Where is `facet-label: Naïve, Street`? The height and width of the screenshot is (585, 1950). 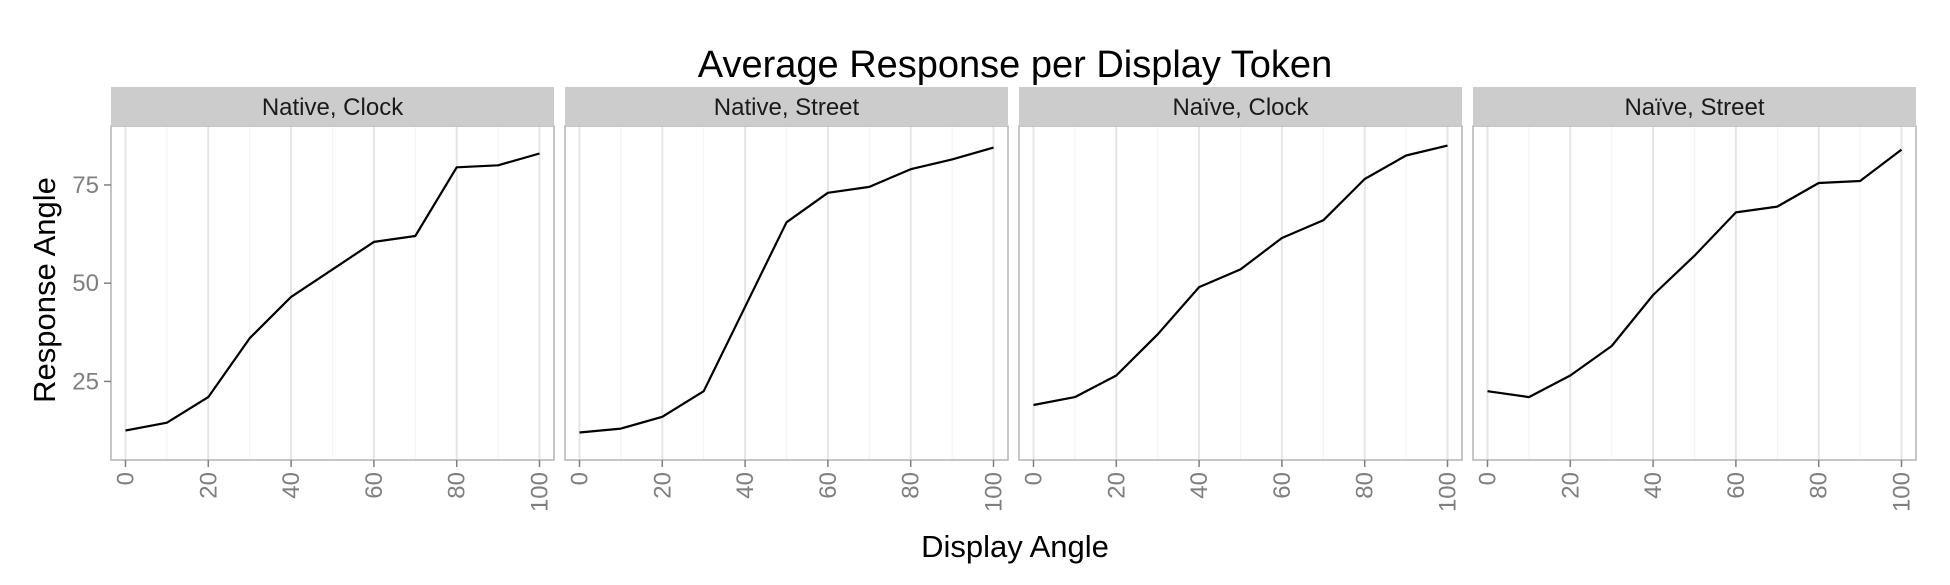
facet-label: Naïve, Street is located at coordinates (1694, 107).